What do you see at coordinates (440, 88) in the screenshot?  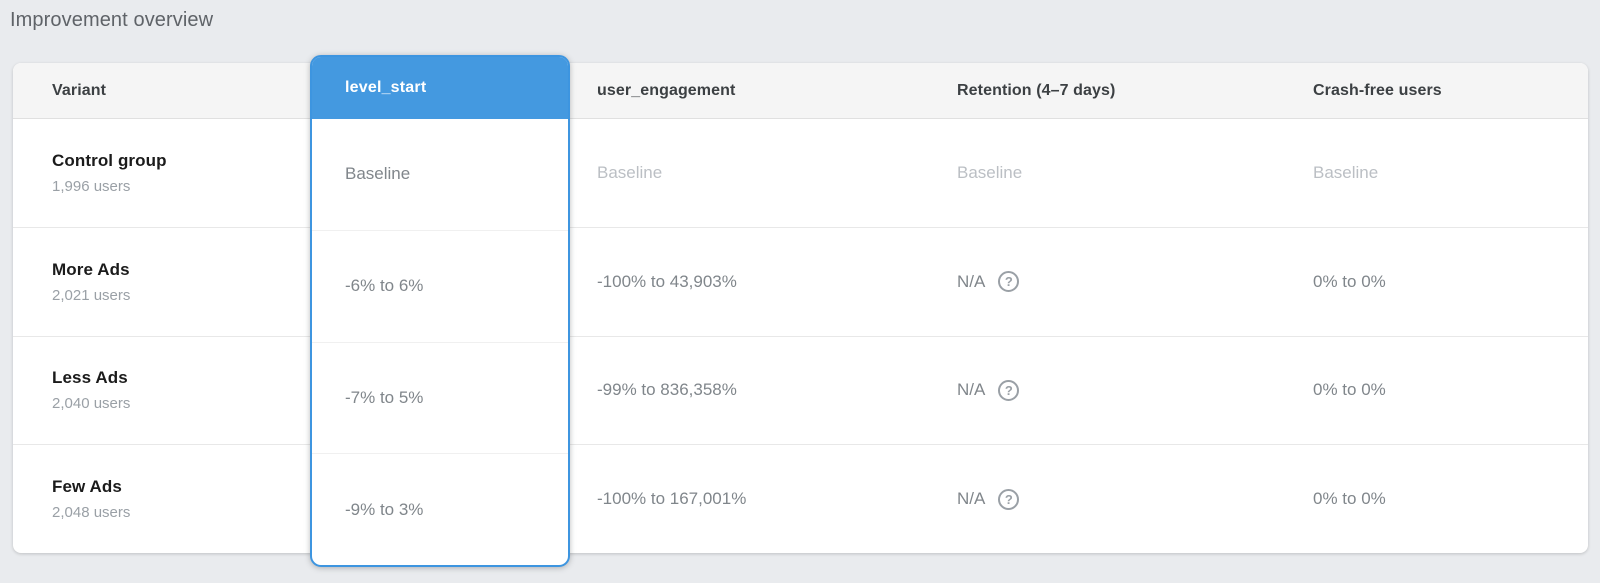 I see `selected-column-header-level-start: level_start` at bounding box center [440, 88].